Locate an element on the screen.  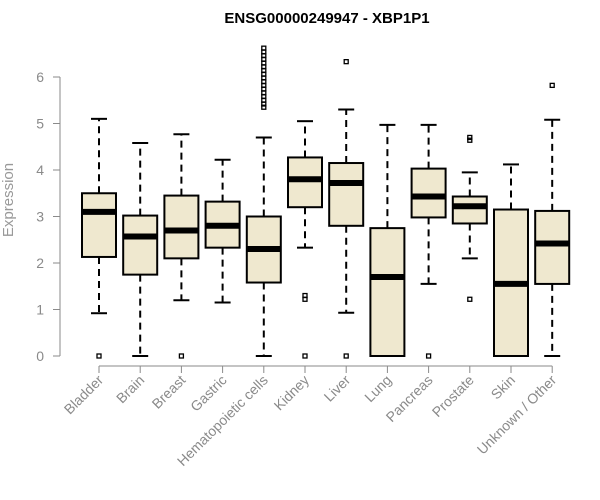
x-tick-label: Brain is located at coordinates (130, 389).